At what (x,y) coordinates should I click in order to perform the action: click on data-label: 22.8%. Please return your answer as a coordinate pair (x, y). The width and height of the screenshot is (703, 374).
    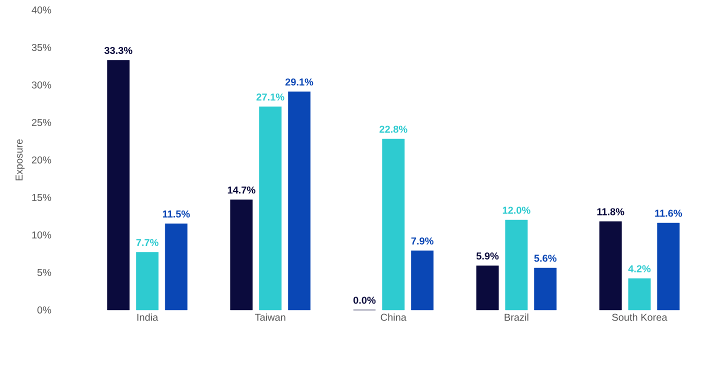
    Looking at the image, I should click on (394, 129).